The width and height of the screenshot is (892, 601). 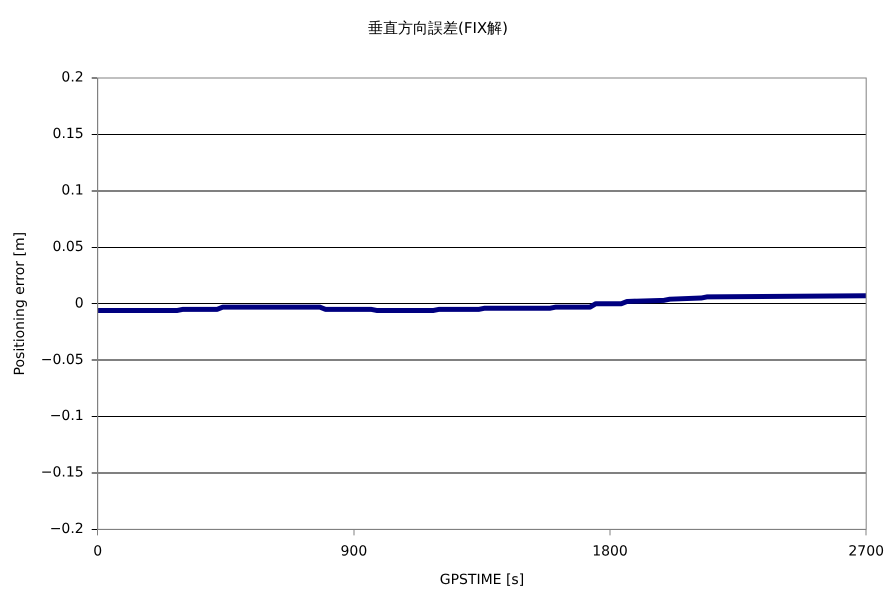 What do you see at coordinates (354, 551) in the screenshot?
I see `x-tick-label: 900` at bounding box center [354, 551].